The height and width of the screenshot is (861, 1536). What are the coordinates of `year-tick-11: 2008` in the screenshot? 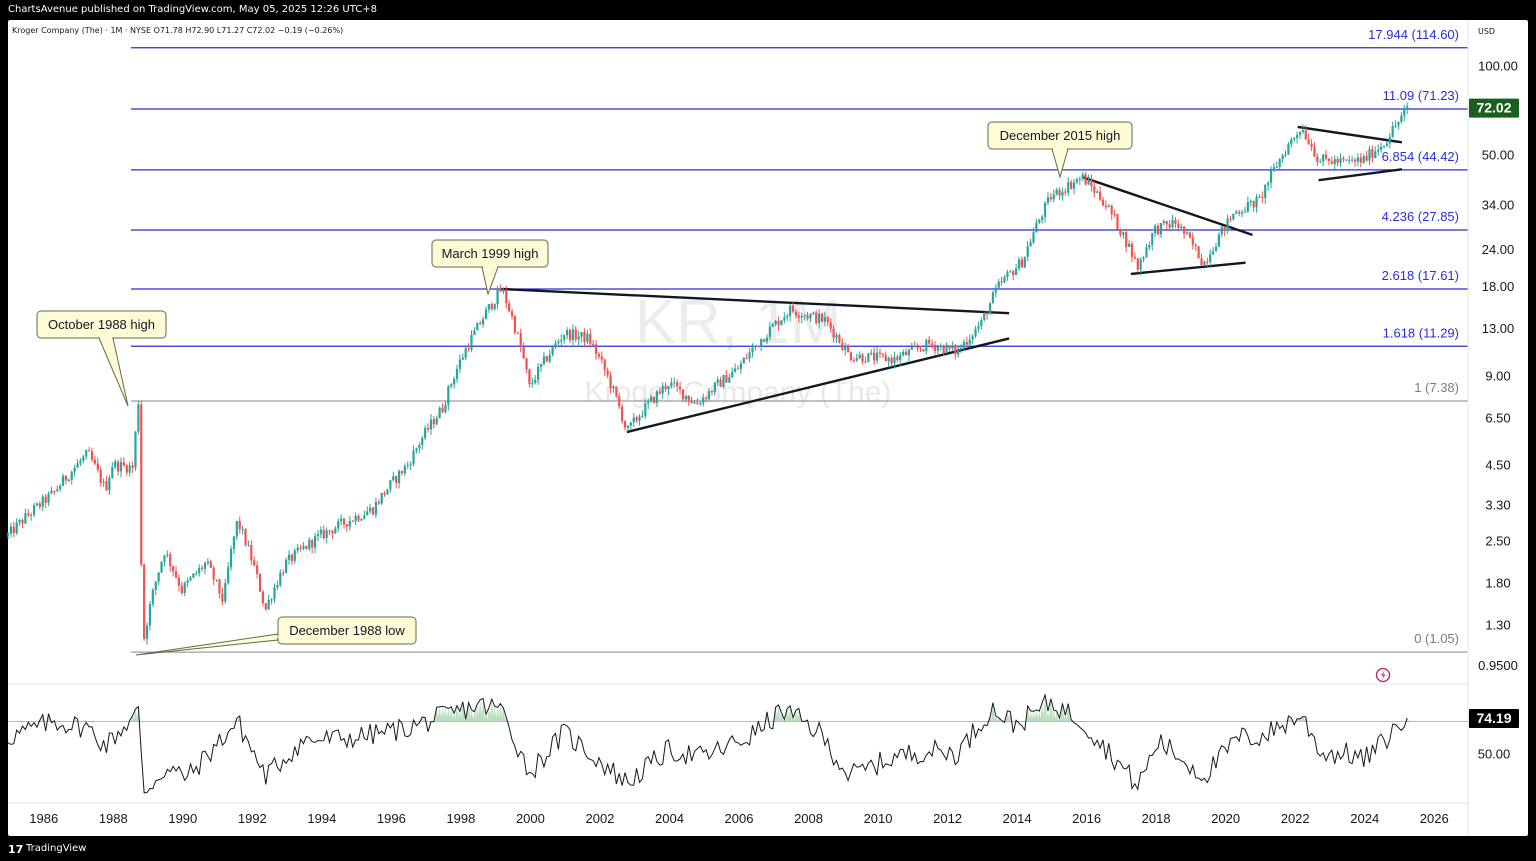 It's located at (808, 818).